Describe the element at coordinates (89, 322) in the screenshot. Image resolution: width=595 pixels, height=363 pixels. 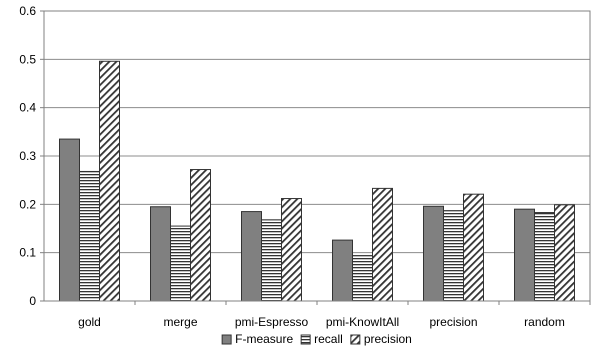
I see `x-tick-label: gold` at that location.